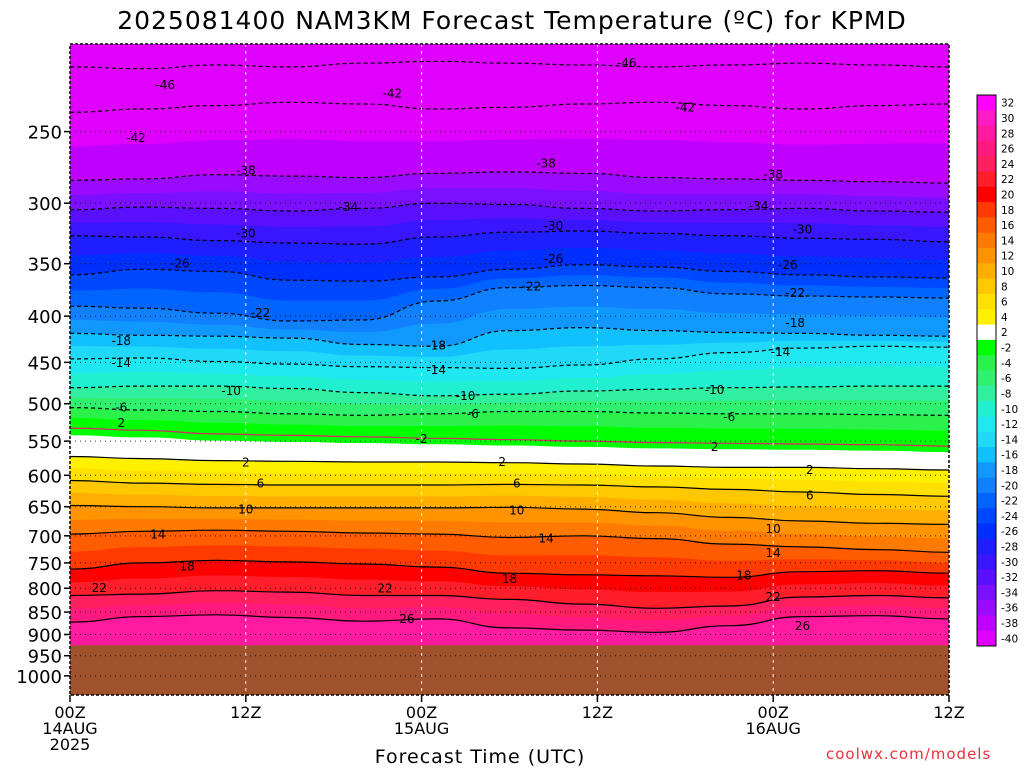  Describe the element at coordinates (121, 363) in the screenshot. I see `contour-label: -14` at that location.